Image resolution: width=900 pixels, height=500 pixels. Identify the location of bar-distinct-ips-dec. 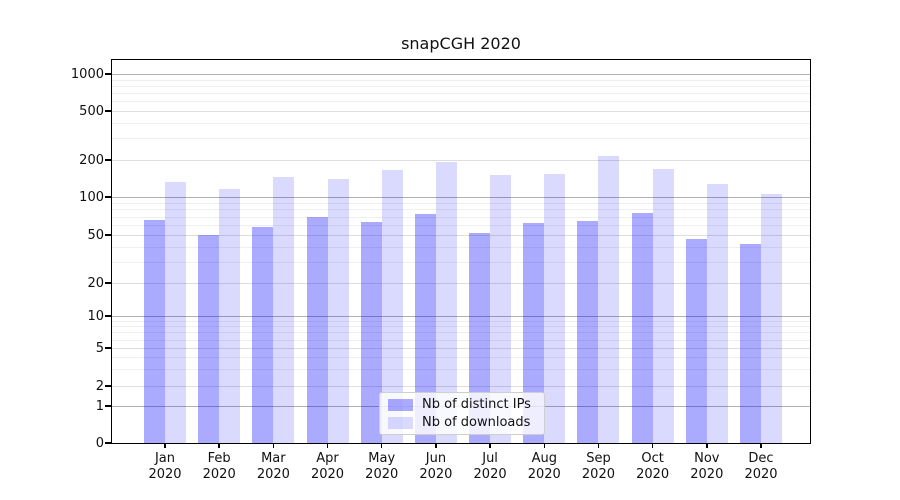
(750, 343).